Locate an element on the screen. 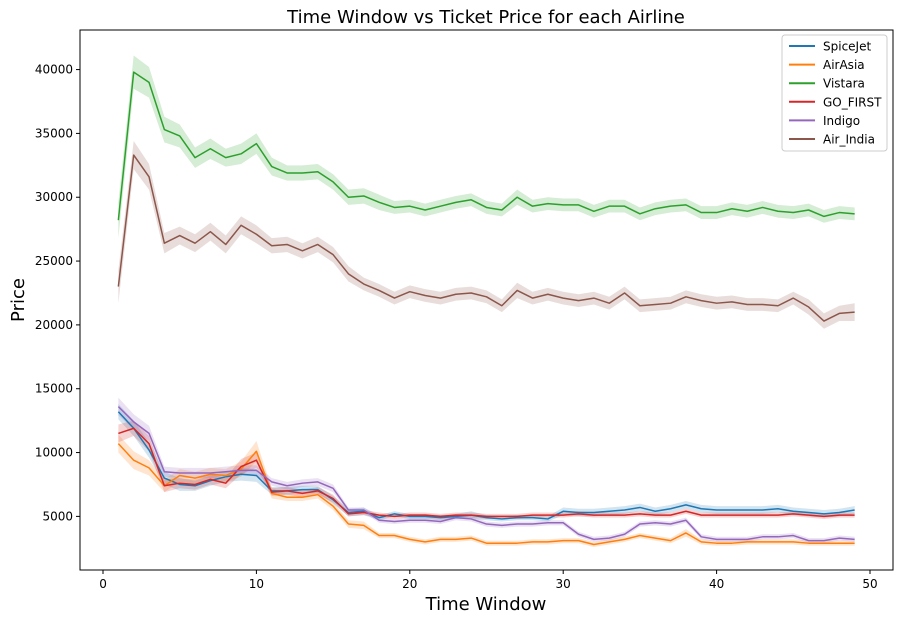  band-go-first is located at coordinates (486, 469).